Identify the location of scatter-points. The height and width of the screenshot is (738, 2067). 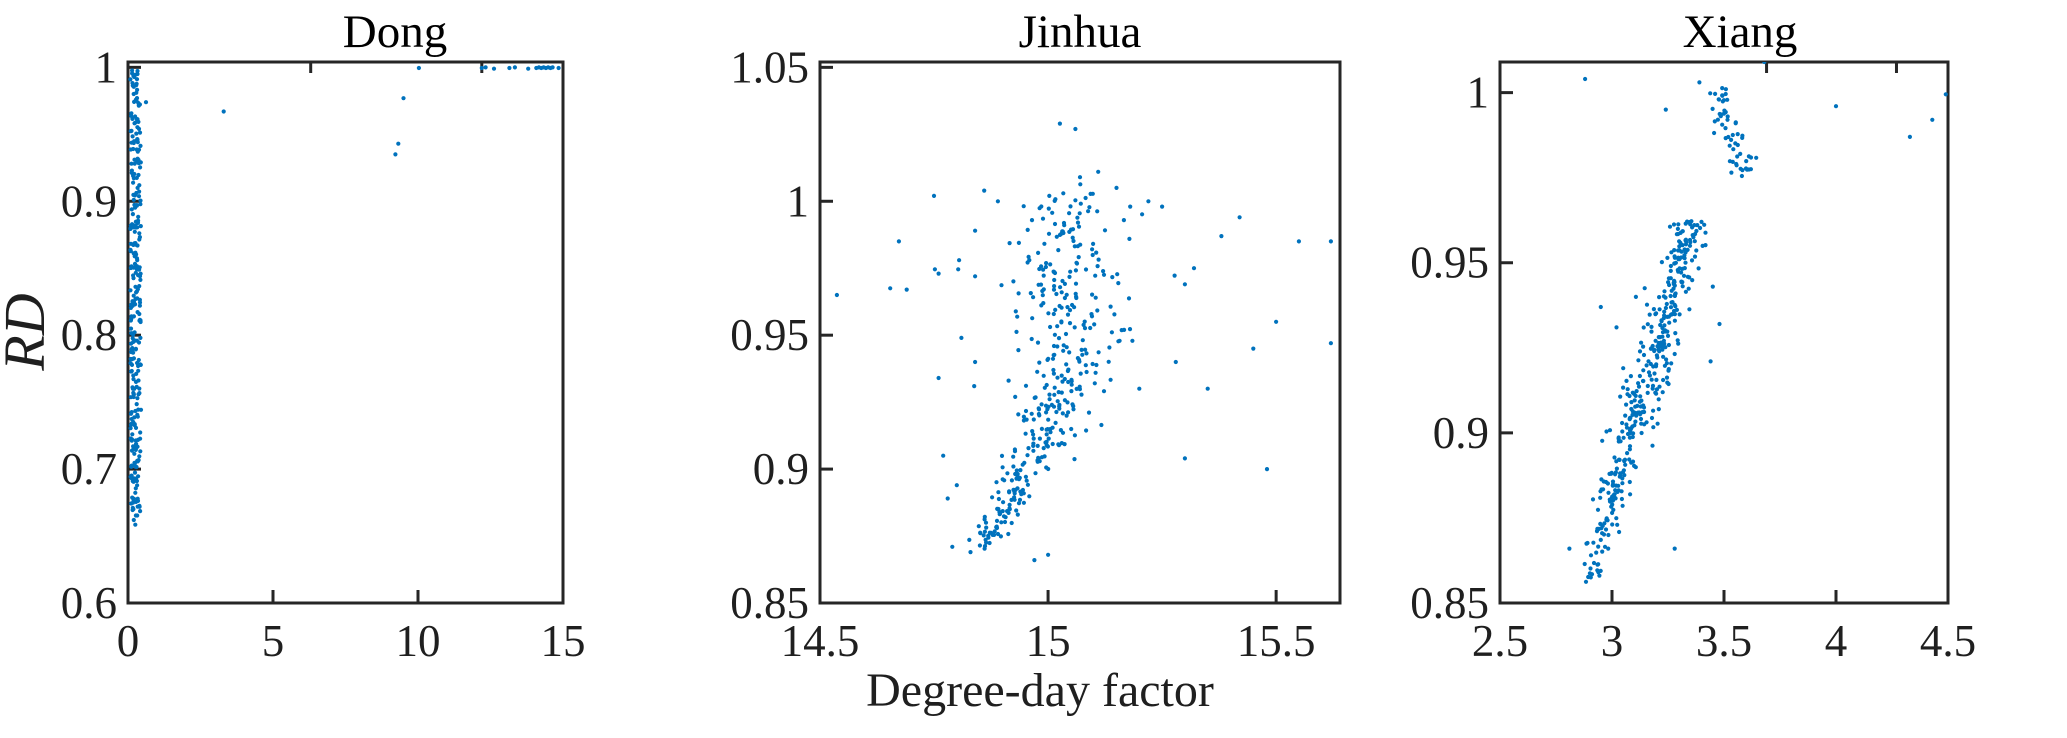
(1083, 342).